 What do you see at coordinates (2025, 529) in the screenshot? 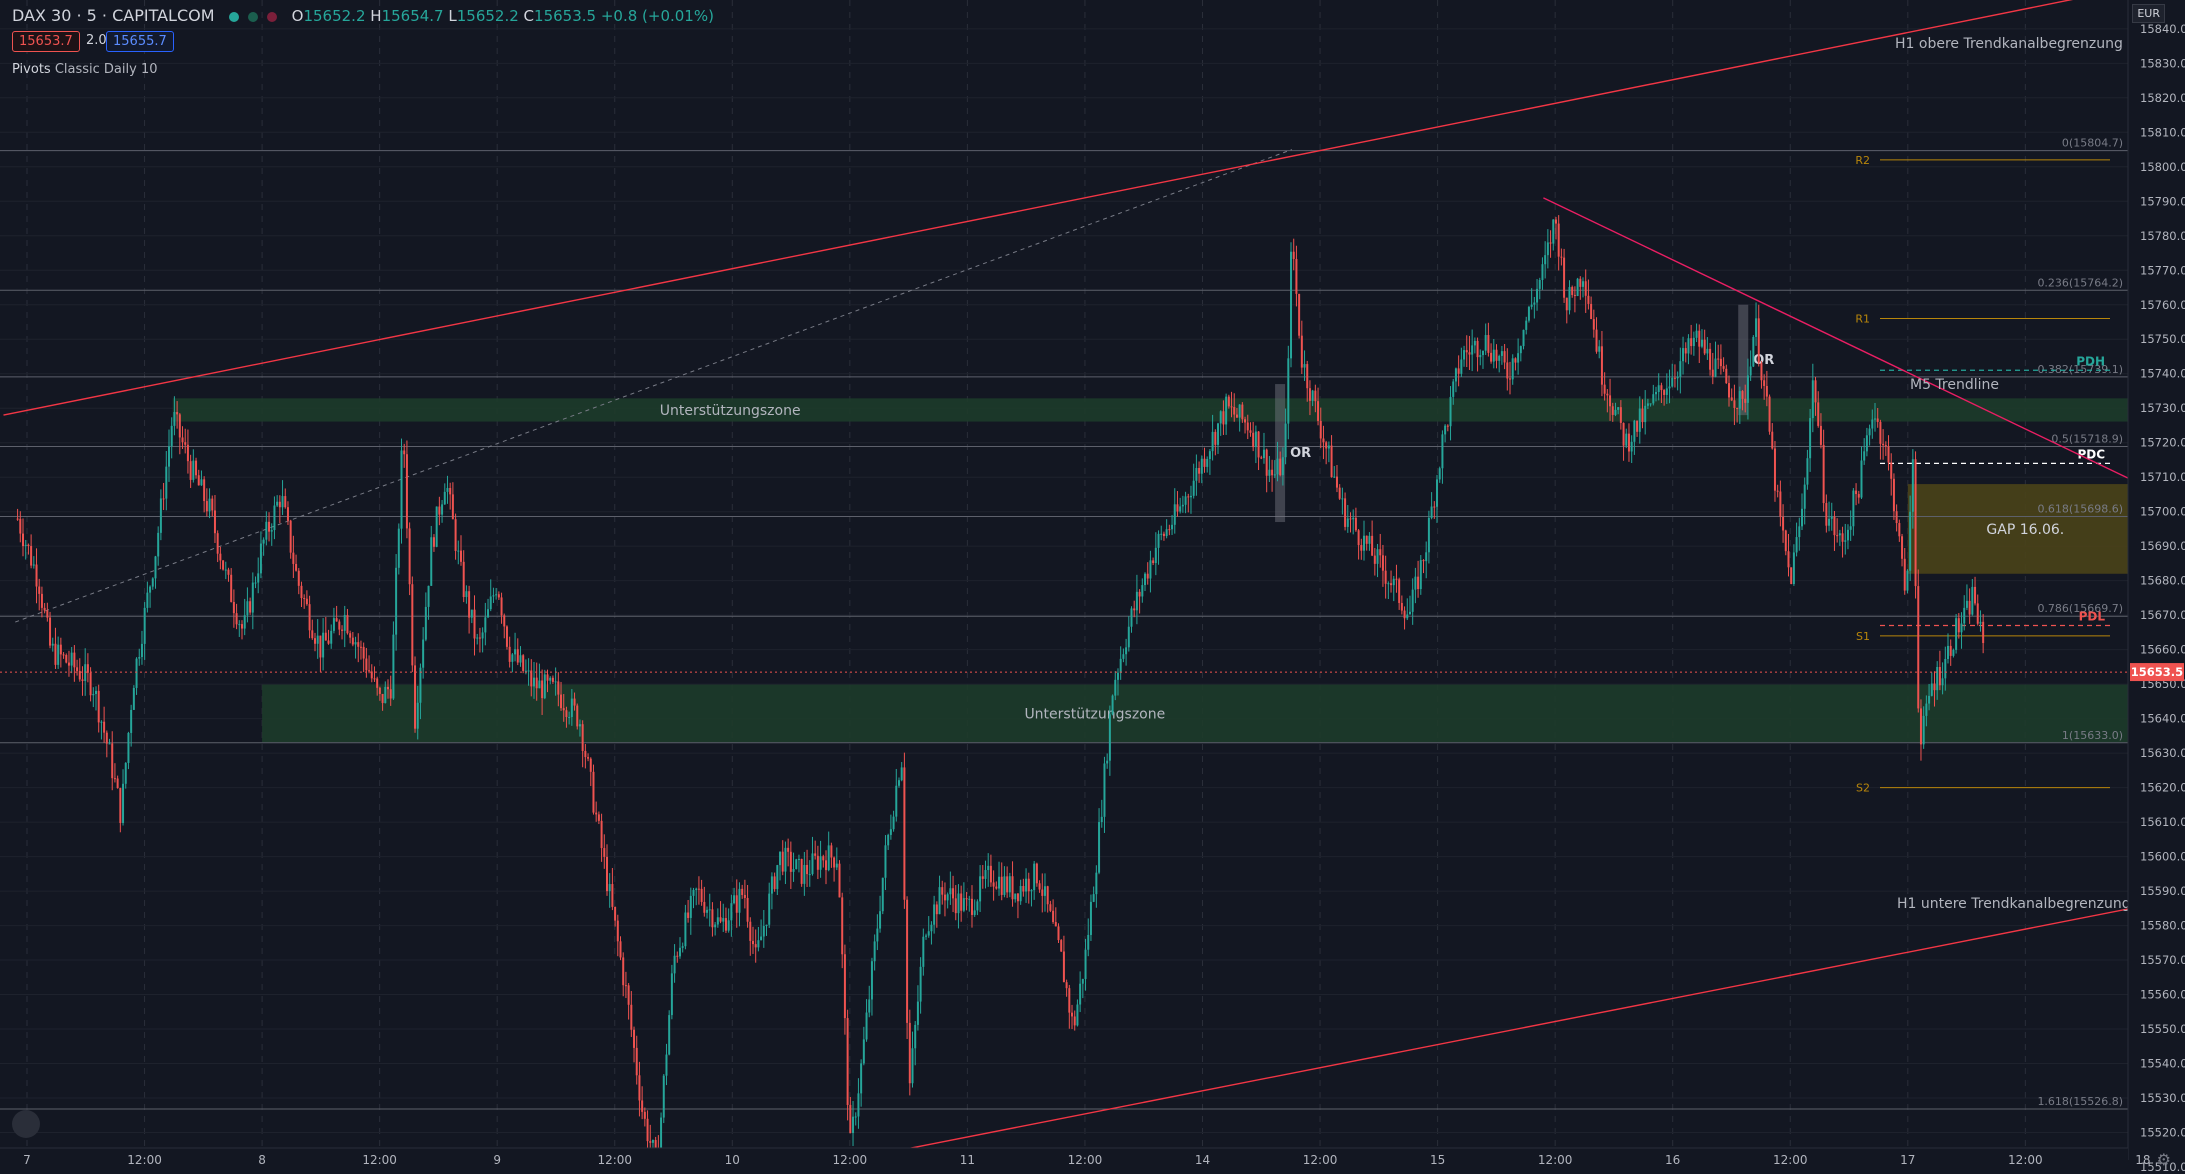
I see `gap-zone` at bounding box center [2025, 529].